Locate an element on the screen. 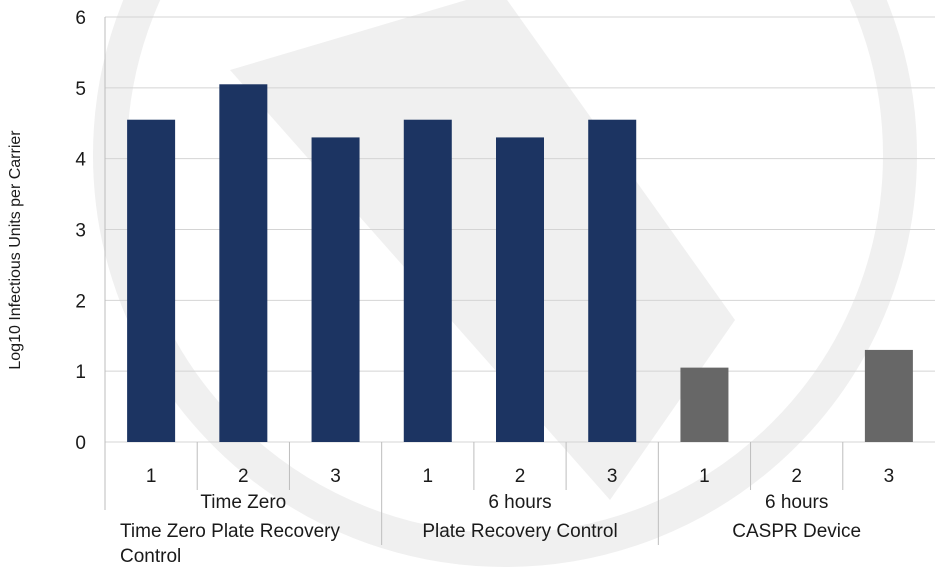  y-tick-label: 0 is located at coordinates (80, 443).